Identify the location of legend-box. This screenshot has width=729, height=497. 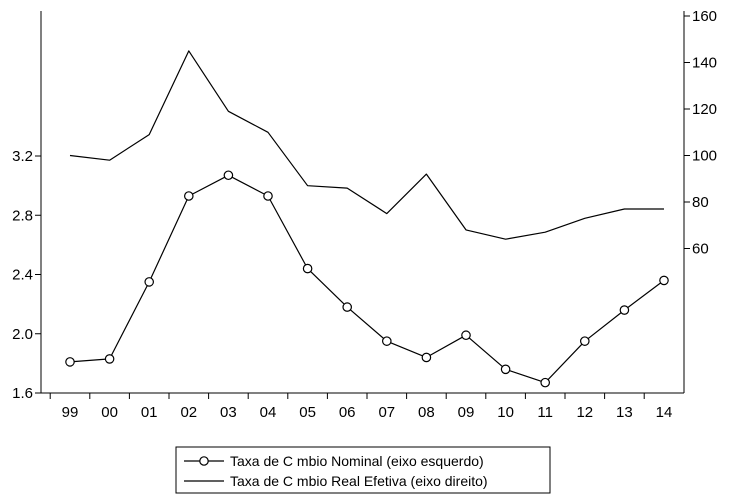
(363, 470).